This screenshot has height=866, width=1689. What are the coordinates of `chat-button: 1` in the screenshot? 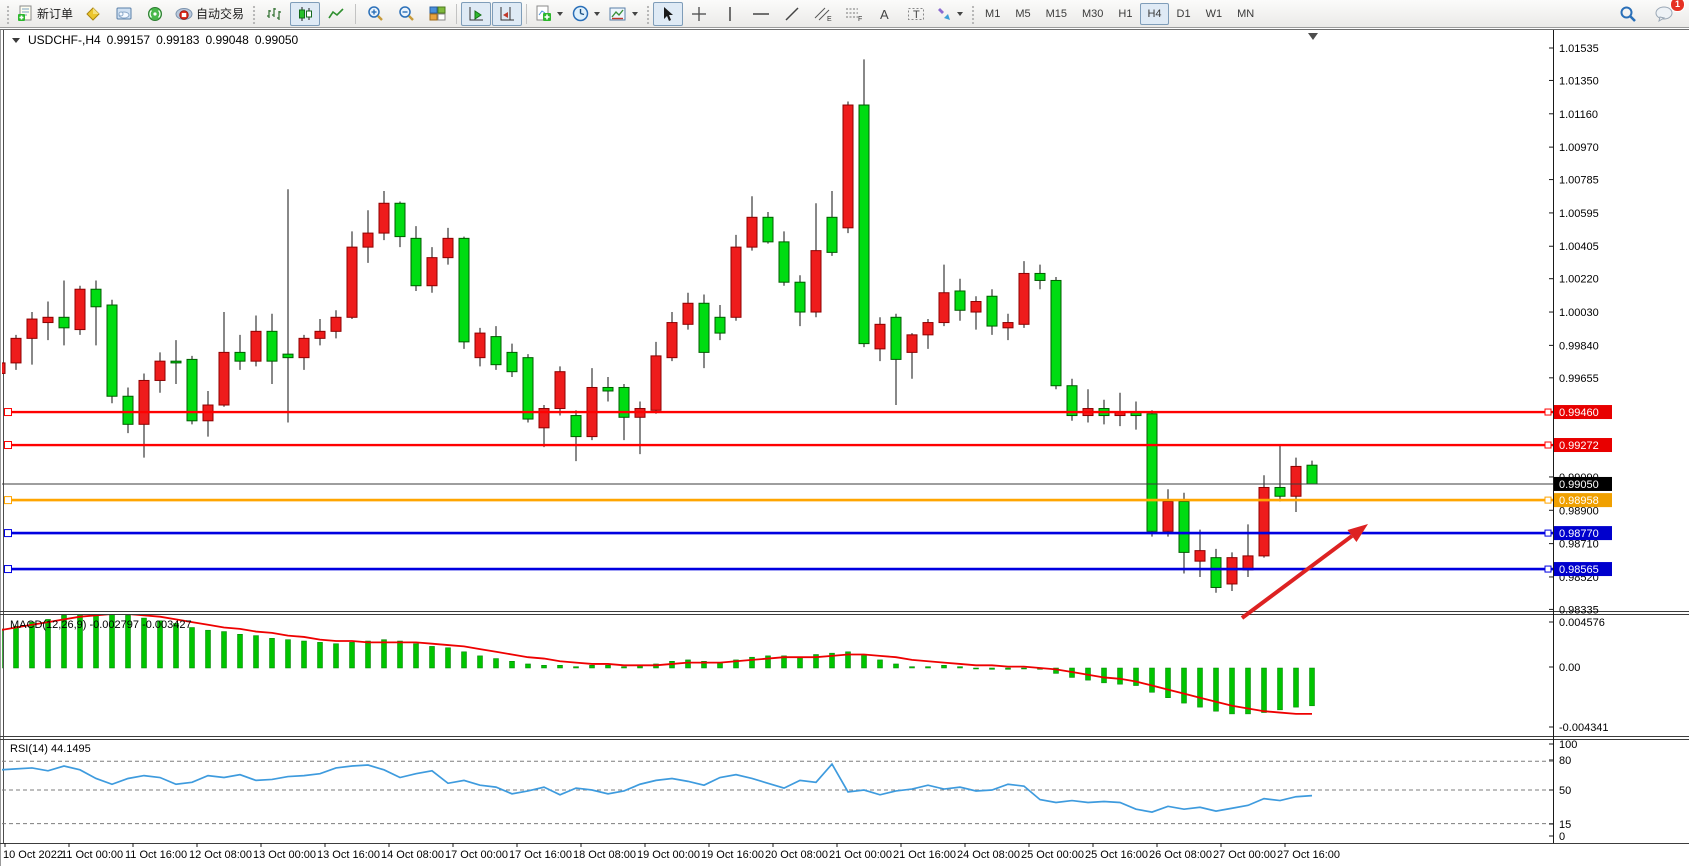 It's located at (1667, 13).